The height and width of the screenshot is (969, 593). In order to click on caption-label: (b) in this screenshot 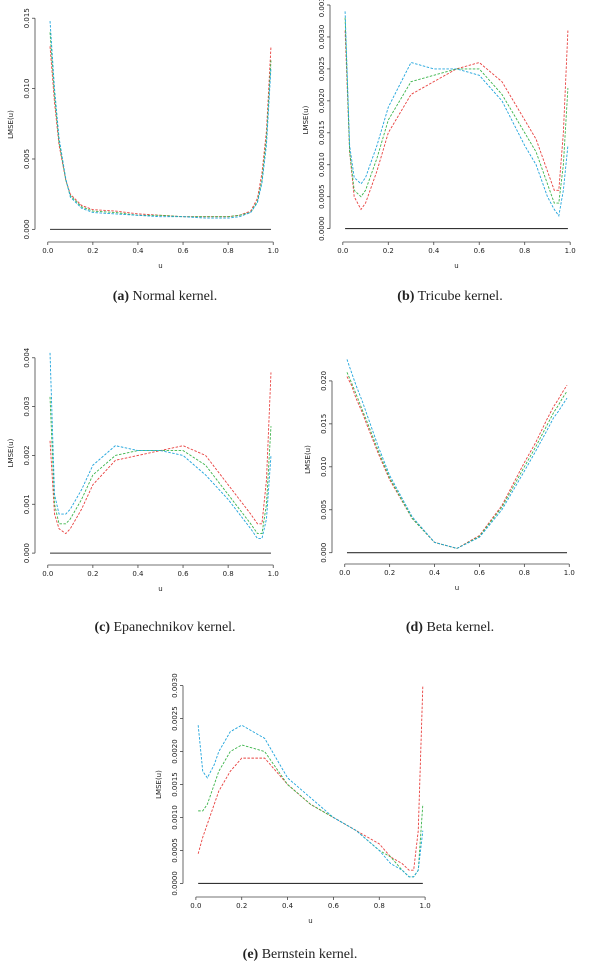, I will do `click(405, 296)`.